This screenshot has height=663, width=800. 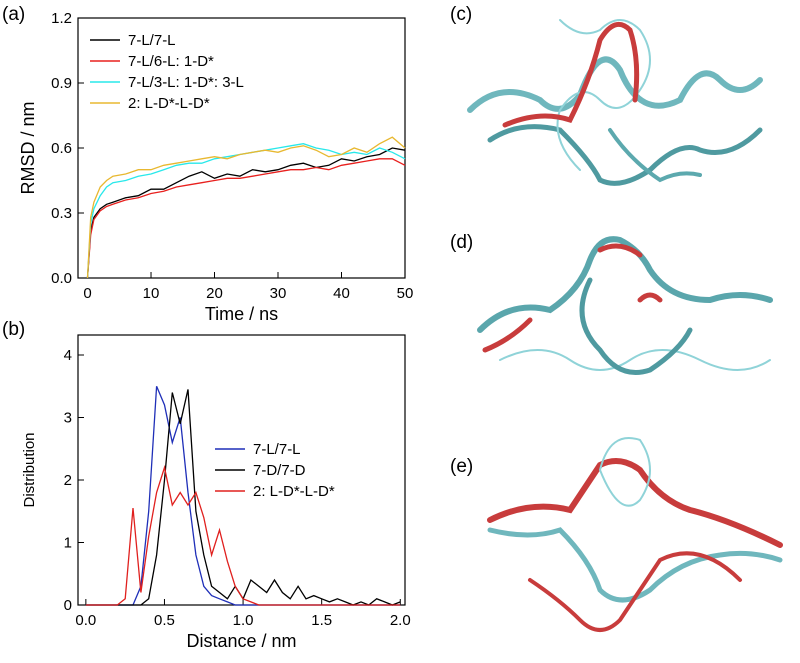 I want to click on panel-label: (e), so click(x=461, y=466).